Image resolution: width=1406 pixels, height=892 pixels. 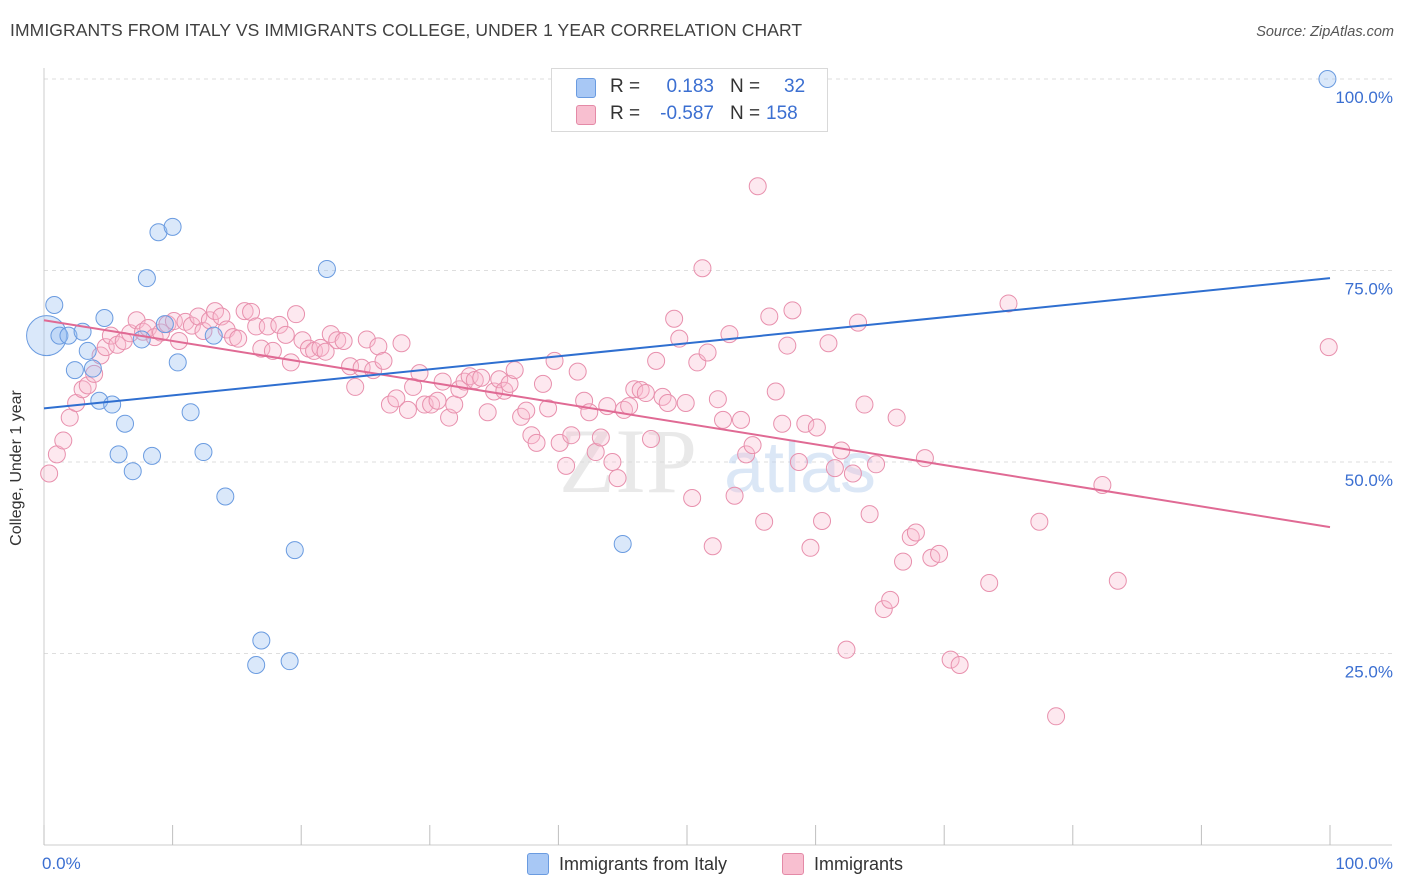 I want to click on legend-swatch-immigrants, so click(x=793, y=864).